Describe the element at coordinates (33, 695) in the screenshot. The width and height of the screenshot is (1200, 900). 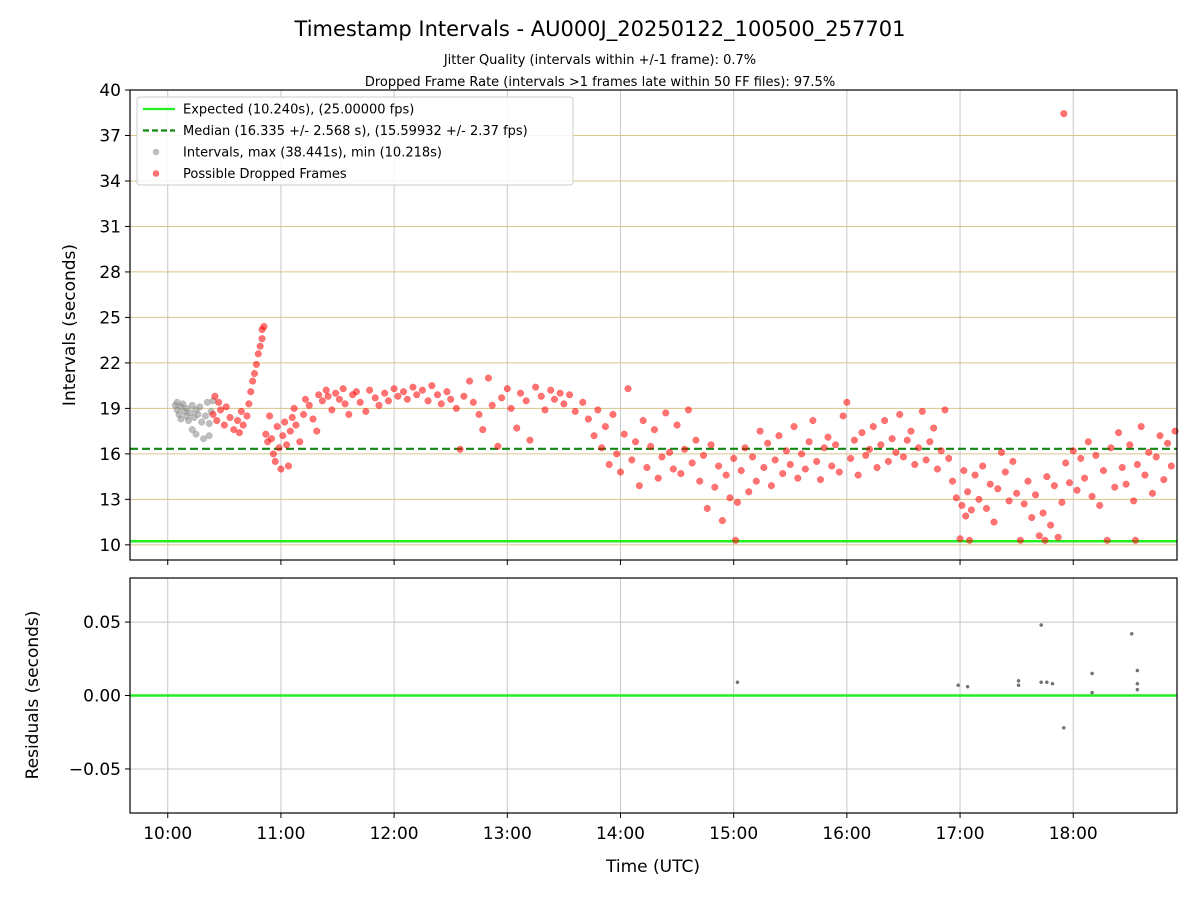
I see `bottom-y-axis-label: Residuals (seconds)` at that location.